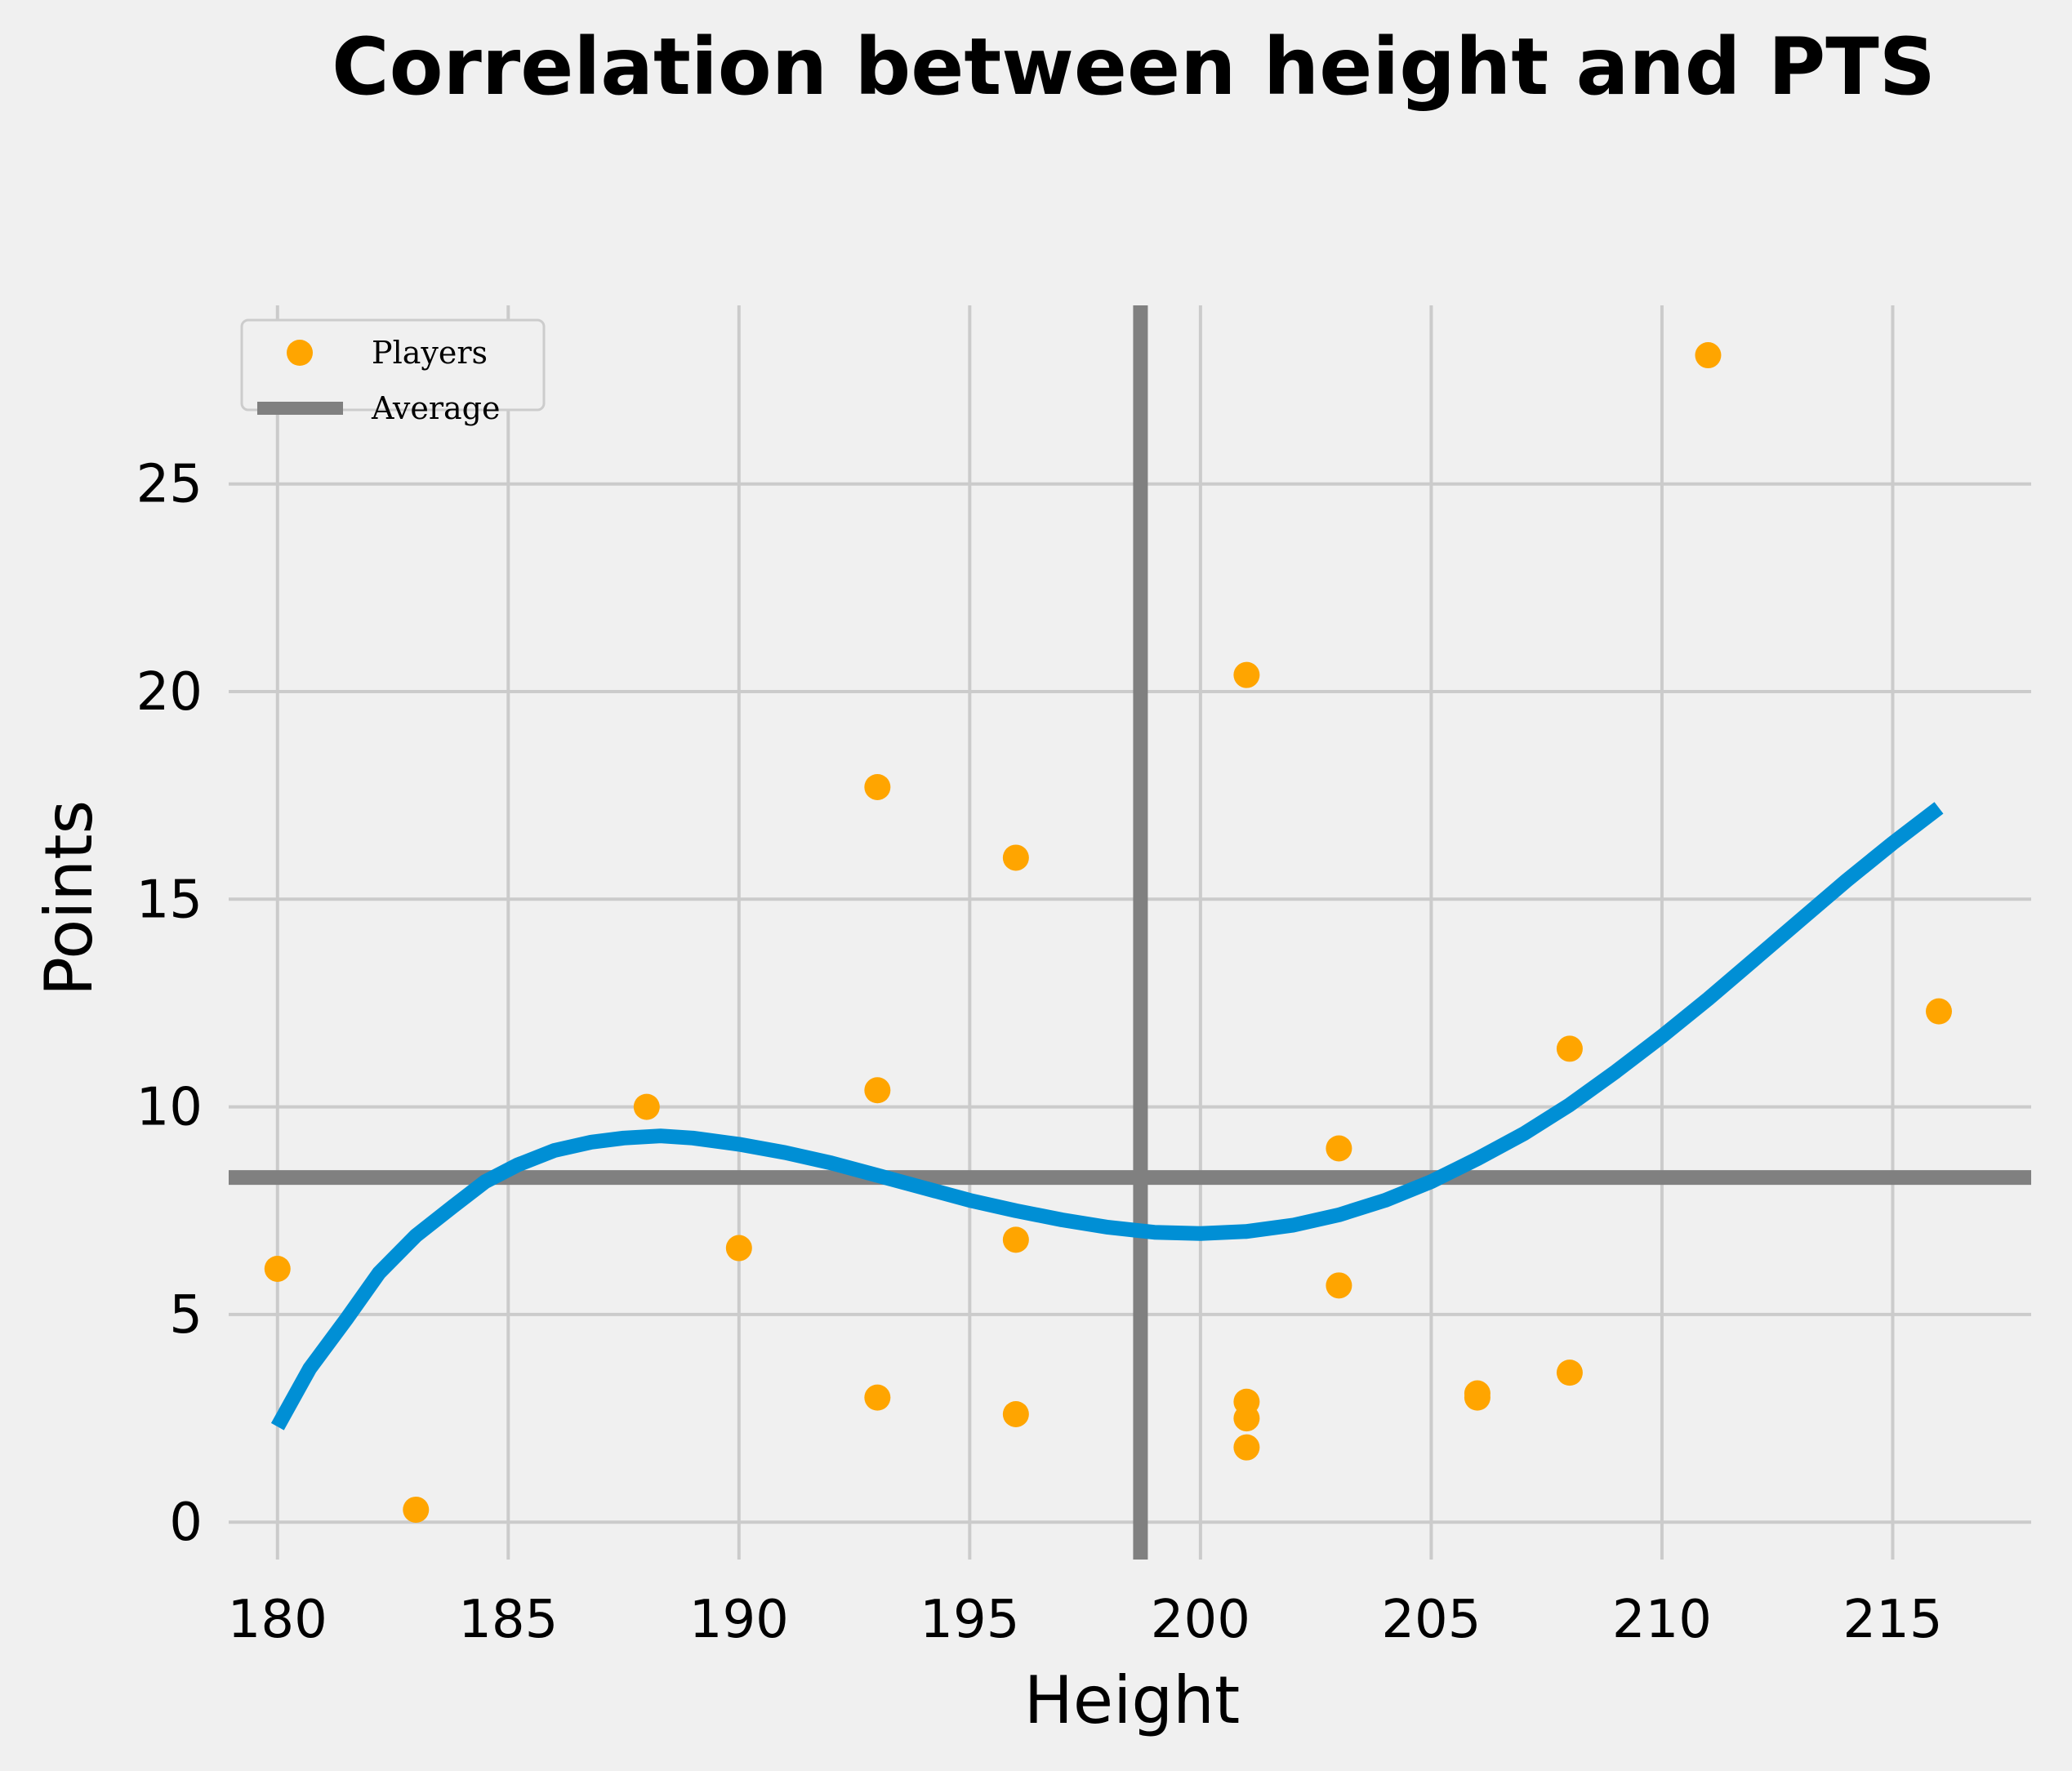 The image size is (2072, 1771). Describe the element at coordinates (739, 1620) in the screenshot. I see `x-tick-190: 190` at that location.